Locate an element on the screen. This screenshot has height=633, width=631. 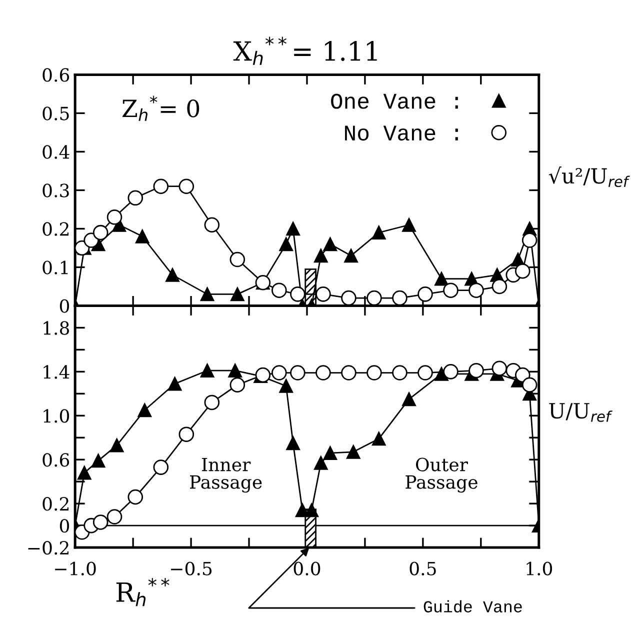
x-tick-label: 1.0 is located at coordinates (539, 569).